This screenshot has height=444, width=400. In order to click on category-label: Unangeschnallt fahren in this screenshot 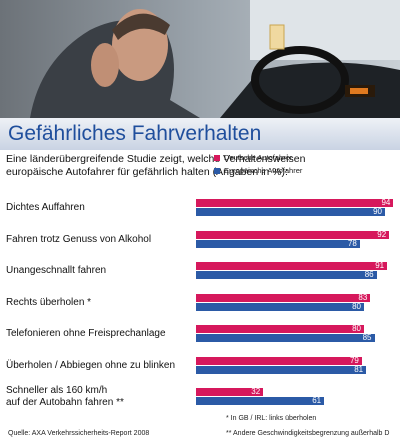, I will do `click(56, 270)`.